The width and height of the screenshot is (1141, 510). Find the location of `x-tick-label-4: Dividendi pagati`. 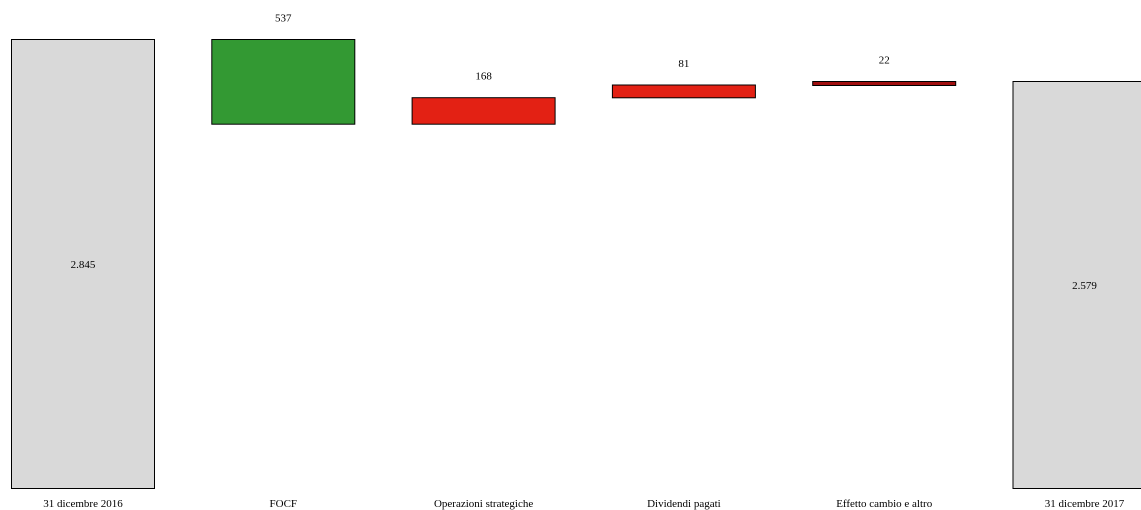

x-tick-label-4: Dividendi pagati is located at coordinates (684, 504).